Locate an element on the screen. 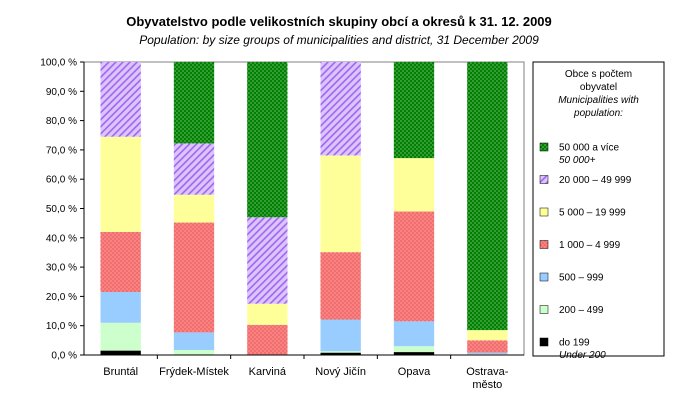 This screenshot has width=678, height=413. legend-label: 200 – 499 is located at coordinates (581, 310).